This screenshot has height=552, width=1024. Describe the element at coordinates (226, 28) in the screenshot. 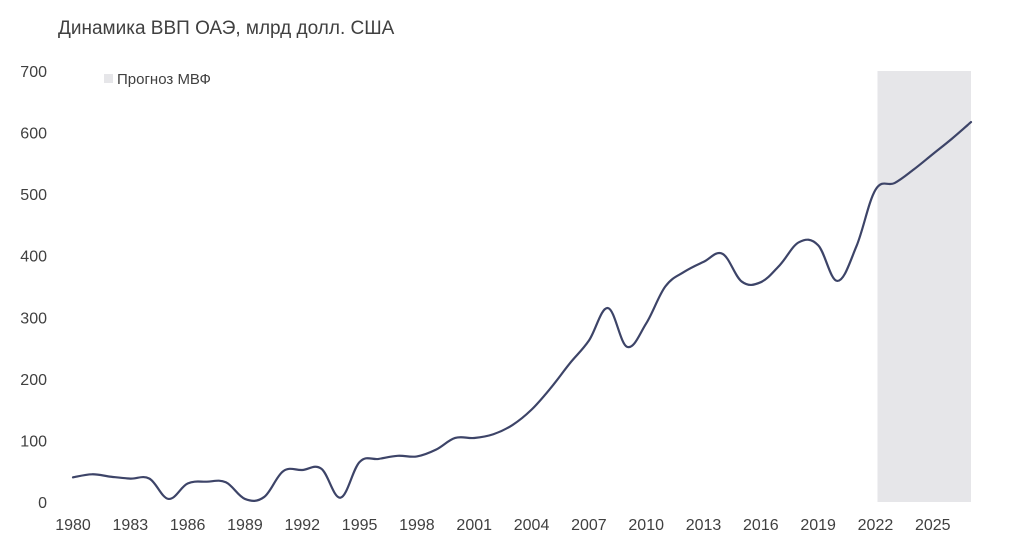

I see `chart-title: Динамика ВВП ОАЭ, млрд долл. США` at that location.